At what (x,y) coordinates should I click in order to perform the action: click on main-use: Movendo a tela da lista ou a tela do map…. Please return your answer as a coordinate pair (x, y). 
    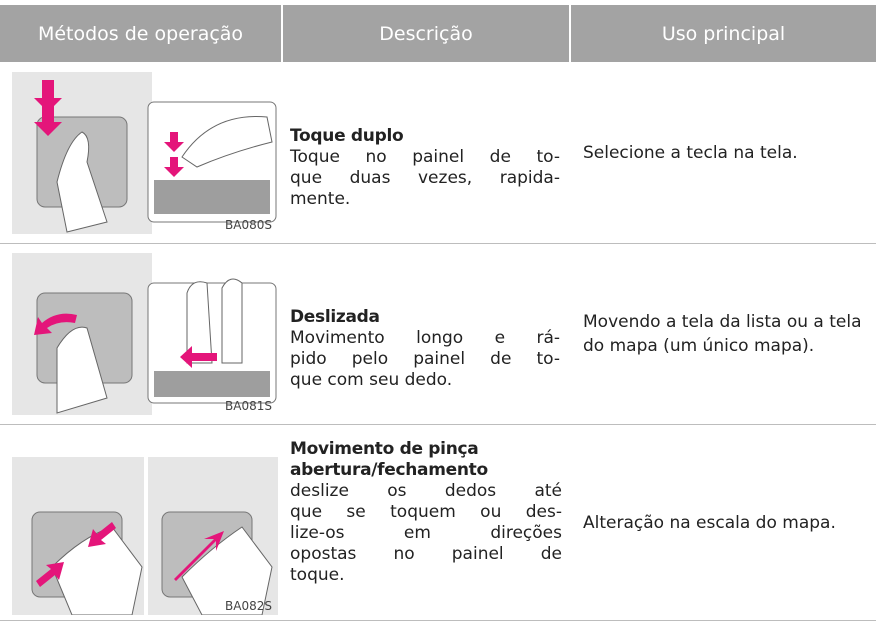
    Looking at the image, I should click on (722, 333).